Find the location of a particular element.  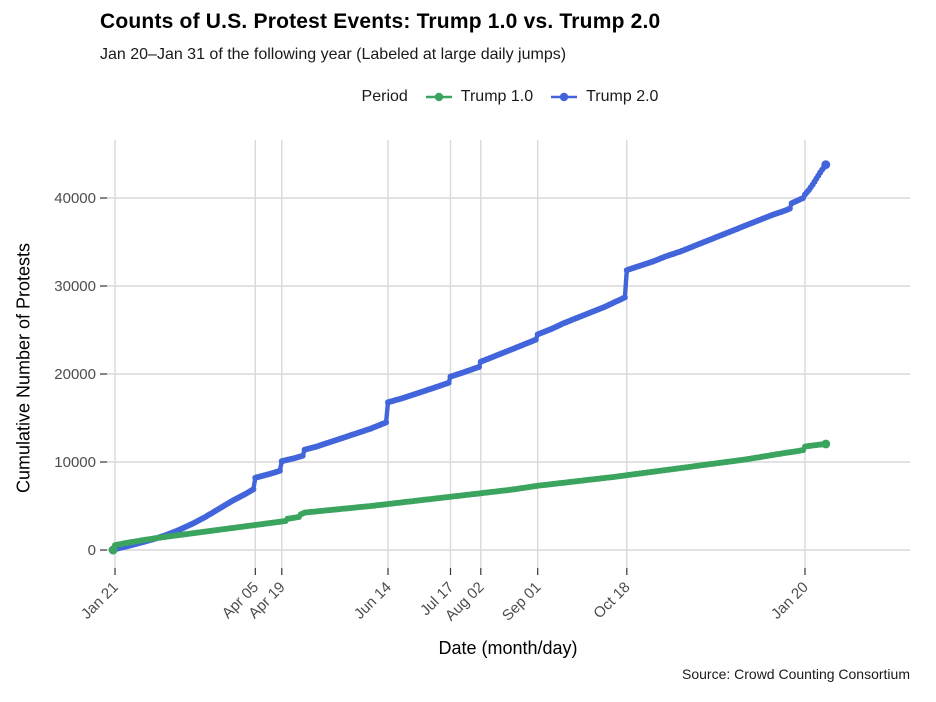

y-tick-label: 0 is located at coordinates (92, 550).